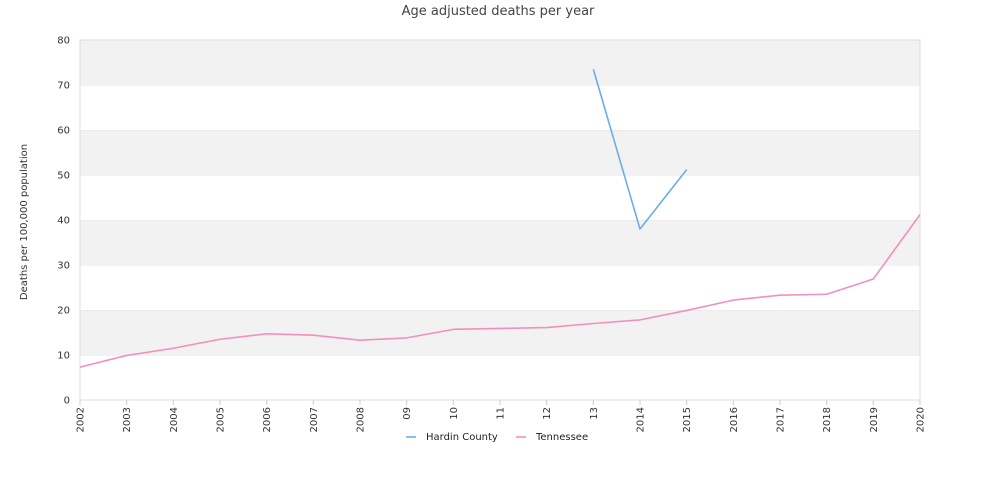  Describe the element at coordinates (462, 437) in the screenshot. I see `legend-label: Hardin County` at that location.